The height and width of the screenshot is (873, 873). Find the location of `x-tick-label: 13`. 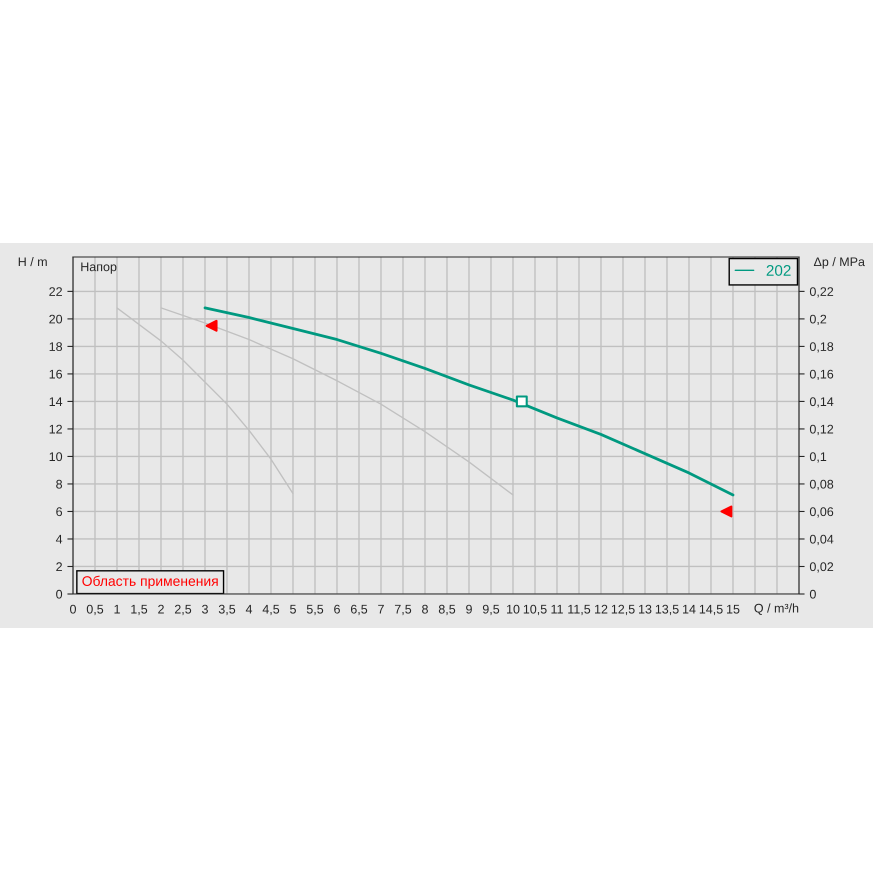

x-tick-label: 13 is located at coordinates (645, 609).